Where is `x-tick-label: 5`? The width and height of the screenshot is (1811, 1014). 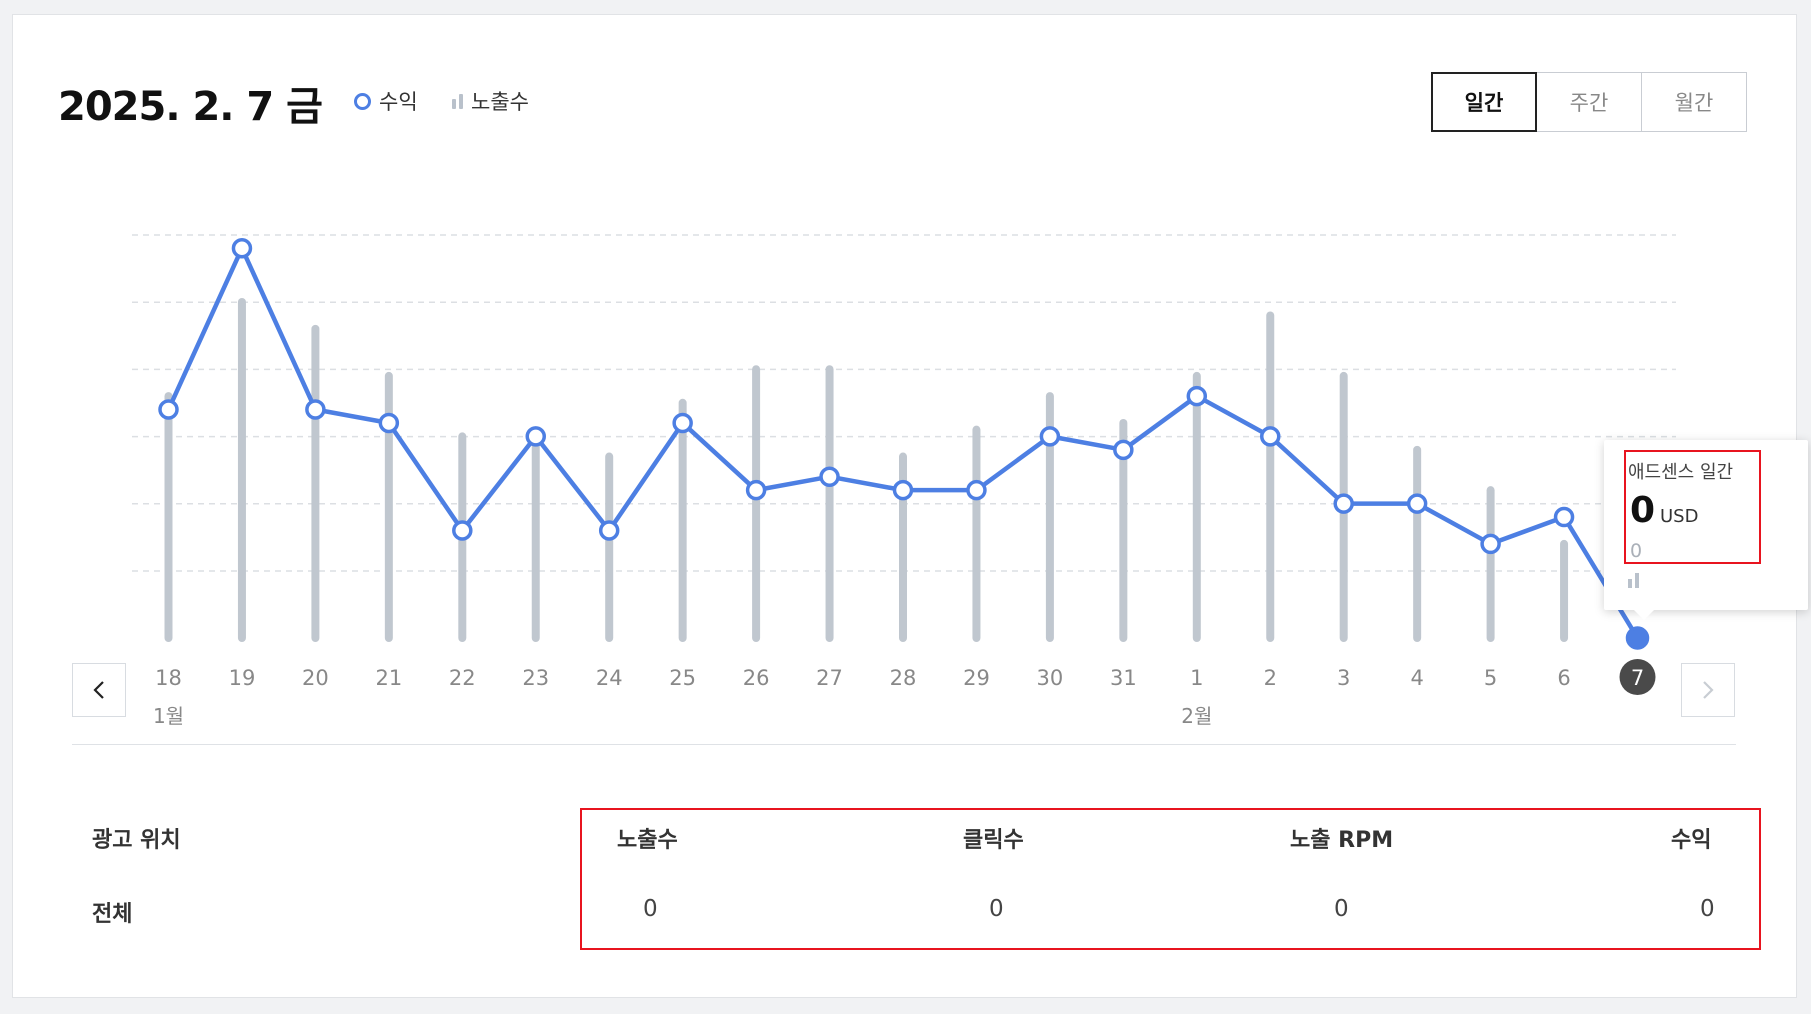 x-tick-label: 5 is located at coordinates (1490, 678).